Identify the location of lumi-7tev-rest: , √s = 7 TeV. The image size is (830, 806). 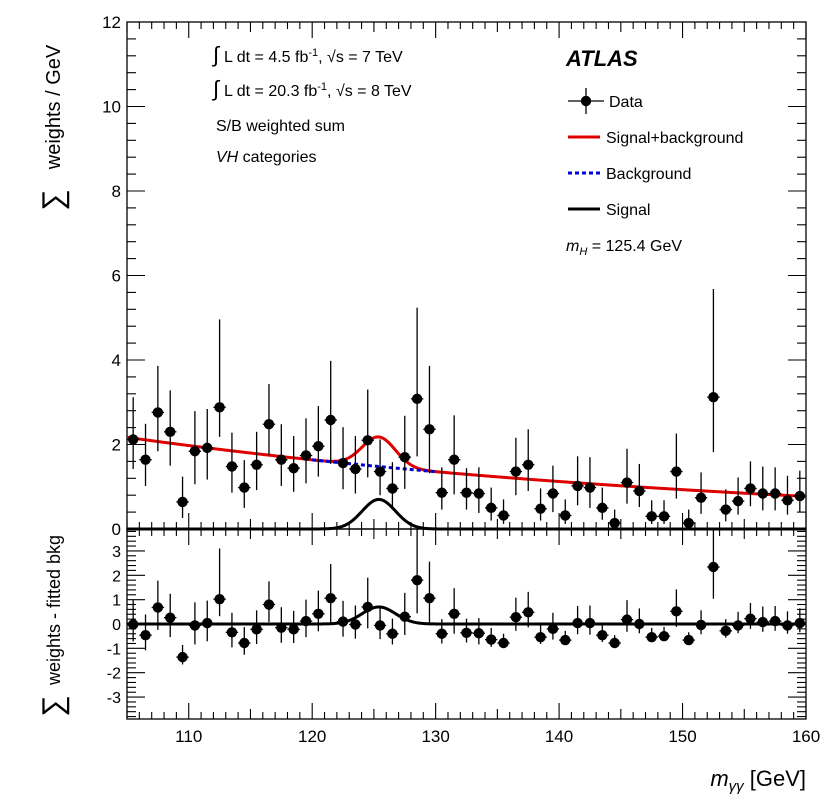
(360, 57).